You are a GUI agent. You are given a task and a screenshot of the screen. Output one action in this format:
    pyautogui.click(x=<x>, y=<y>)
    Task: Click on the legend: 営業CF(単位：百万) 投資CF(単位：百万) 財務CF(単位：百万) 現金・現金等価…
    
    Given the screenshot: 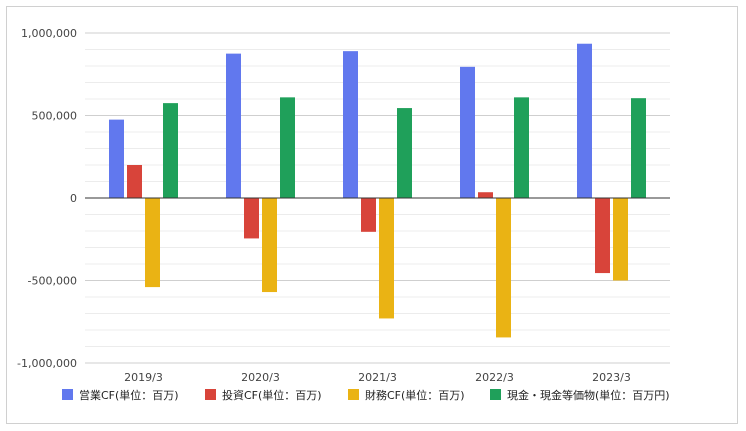 What is the action you would take?
    pyautogui.click(x=366, y=395)
    